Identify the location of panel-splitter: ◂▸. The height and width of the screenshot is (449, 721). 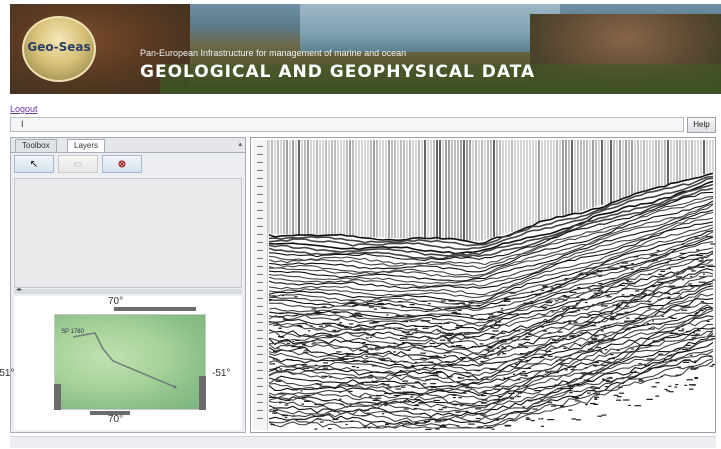
(128, 290).